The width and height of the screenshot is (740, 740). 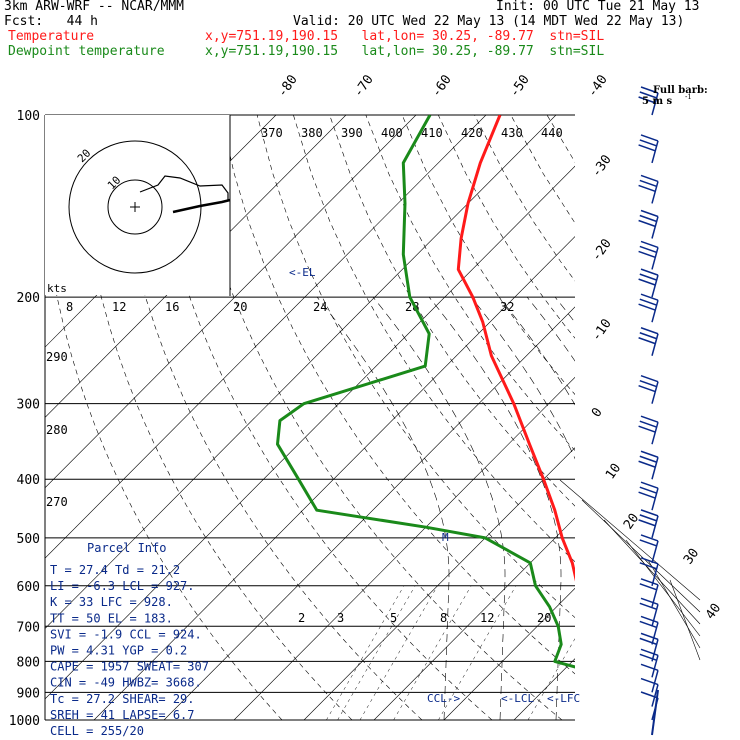 I want to click on pressure-tick-label: 500, so click(x=28, y=539).